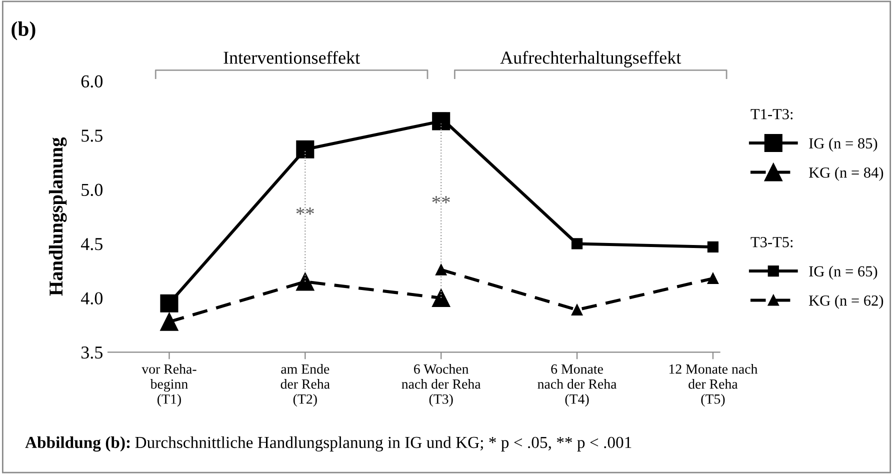  I want to click on x-tick-label: 12 Monate nach der Reha (T5), so click(713, 385).